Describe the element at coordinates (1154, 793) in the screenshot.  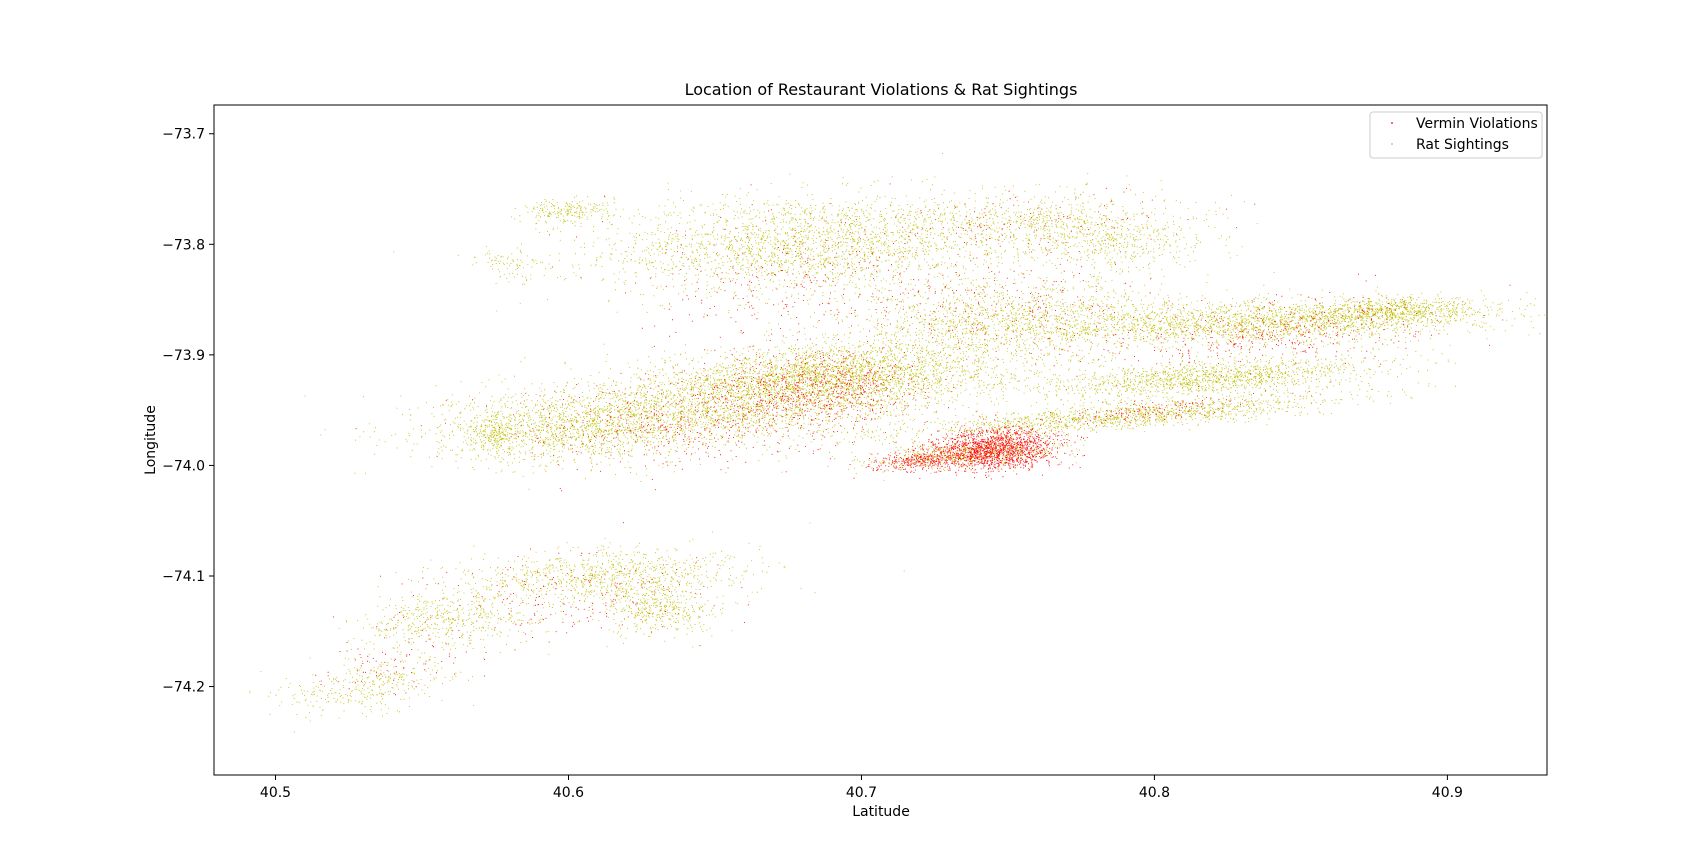
I see `x-tick-label: 40.8` at that location.